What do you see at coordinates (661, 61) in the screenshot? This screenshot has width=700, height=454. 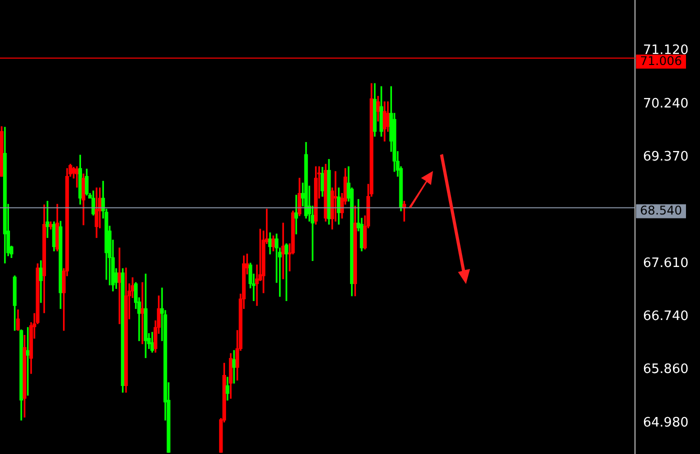 I see `ref-line-label: 71.006` at bounding box center [661, 61].